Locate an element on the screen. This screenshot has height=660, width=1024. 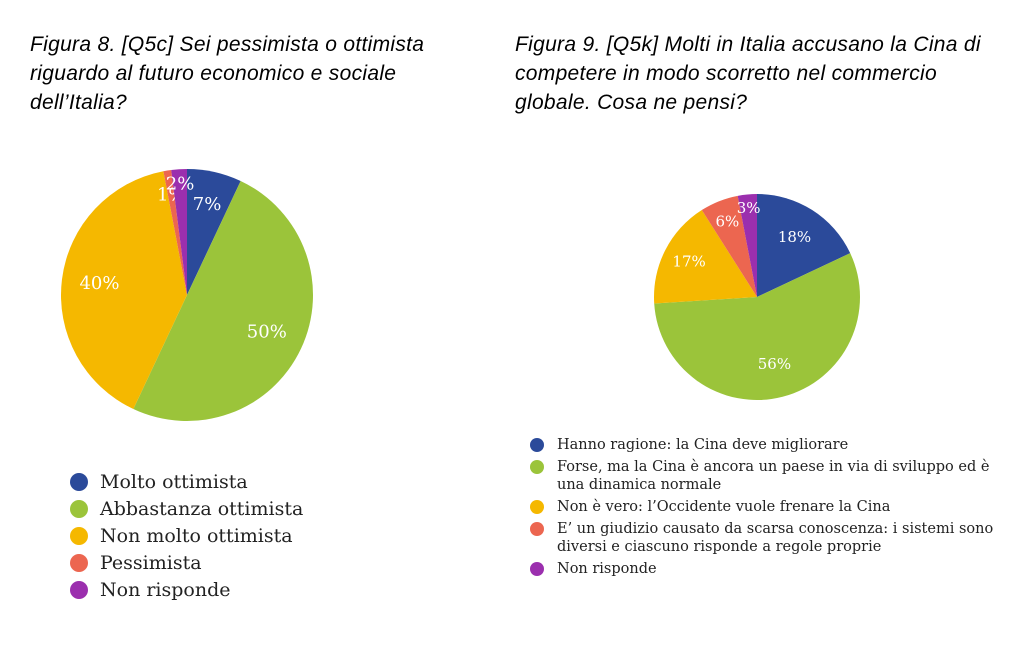
legend-item: Hanno ragione: la Cina deve migliorare is located at coordinates (765, 445).